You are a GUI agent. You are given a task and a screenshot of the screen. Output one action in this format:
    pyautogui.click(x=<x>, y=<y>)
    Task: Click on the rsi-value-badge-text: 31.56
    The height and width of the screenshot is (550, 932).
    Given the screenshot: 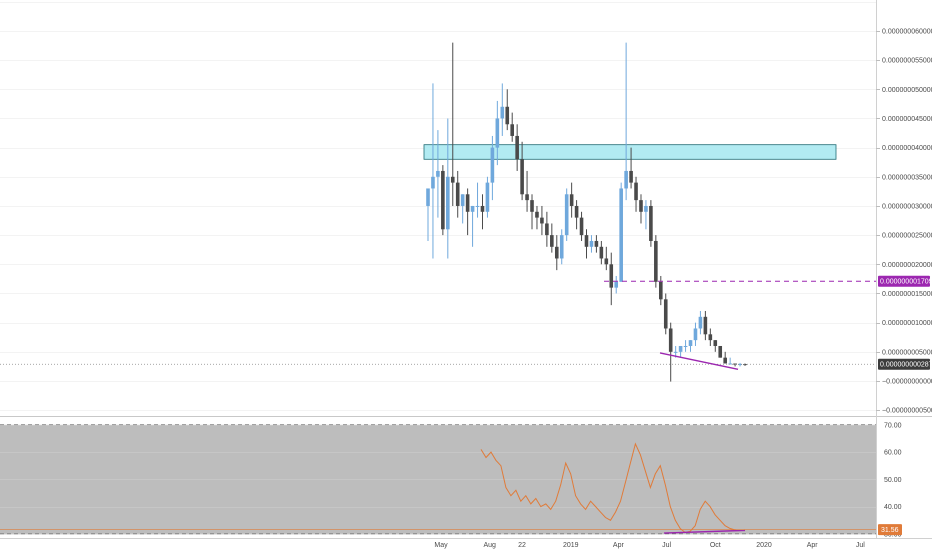 What is the action you would take?
    pyautogui.click(x=890, y=530)
    